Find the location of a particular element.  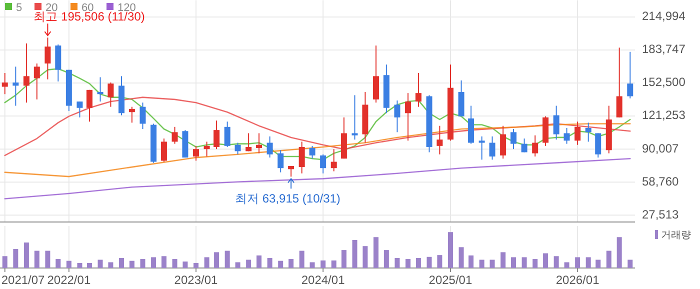

x-tick-label: 2025/01 is located at coordinates (450, 280).